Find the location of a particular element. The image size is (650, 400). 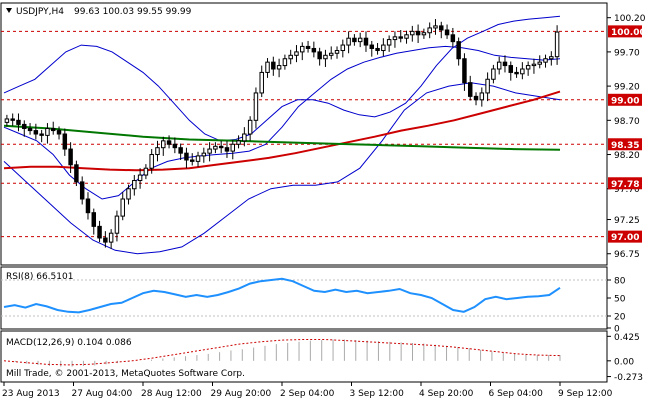

level-label-3: 97.78 is located at coordinates (625, 185).